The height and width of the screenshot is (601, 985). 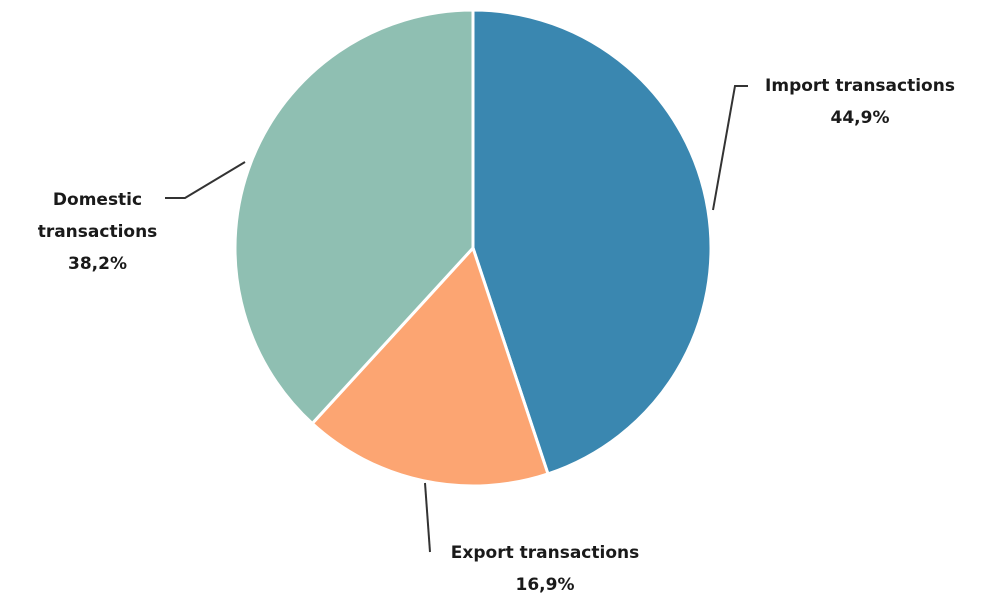 I want to click on slice-label: Export transactions 16,9%, so click(x=545, y=569).